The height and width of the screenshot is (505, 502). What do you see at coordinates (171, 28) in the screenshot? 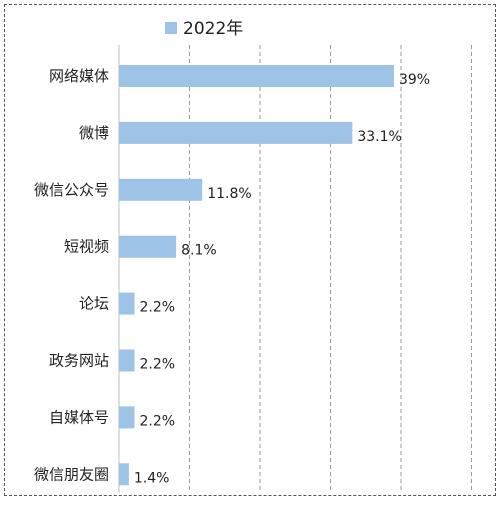
I see `legend-swatch` at bounding box center [171, 28].